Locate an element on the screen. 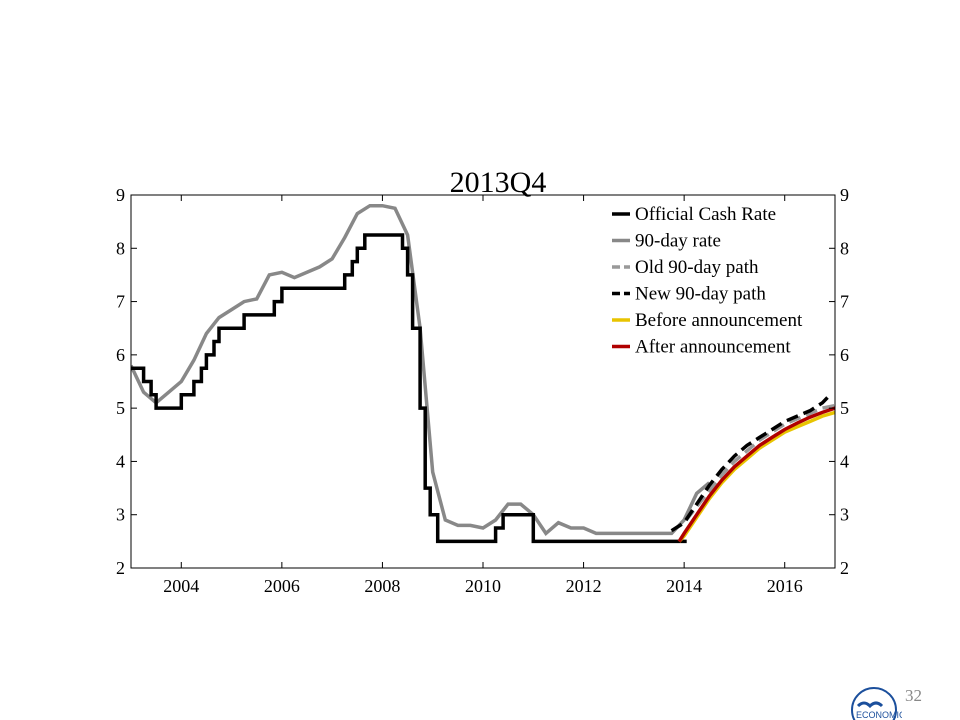 The width and height of the screenshot is (960, 720). legend-label-90-day-rate: 90-day rate is located at coordinates (678, 241).